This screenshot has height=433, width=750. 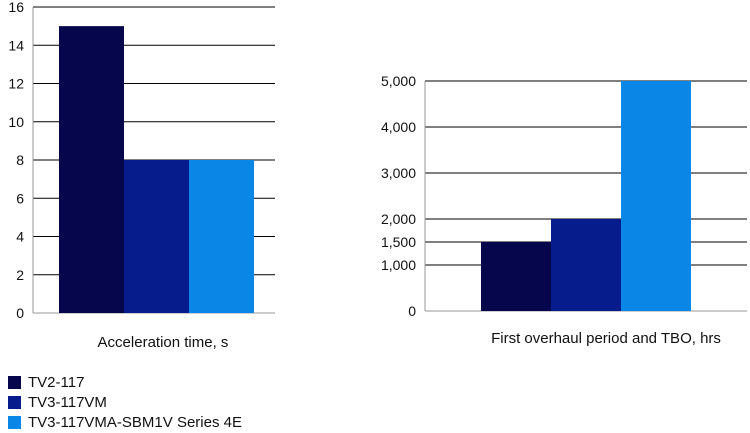 I want to click on legend-item-tv3-117vm: TV3-117VM, so click(x=125, y=402).